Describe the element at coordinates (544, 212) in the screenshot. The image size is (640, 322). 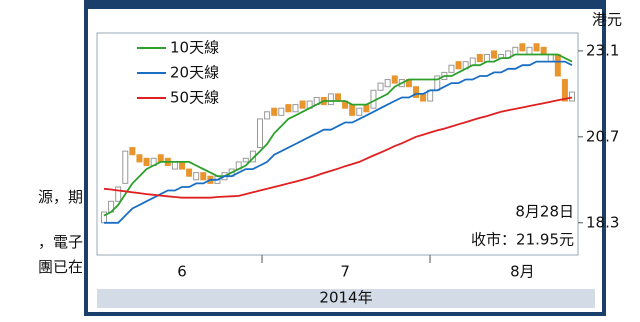
I see `annotation: 8月28日` at that location.